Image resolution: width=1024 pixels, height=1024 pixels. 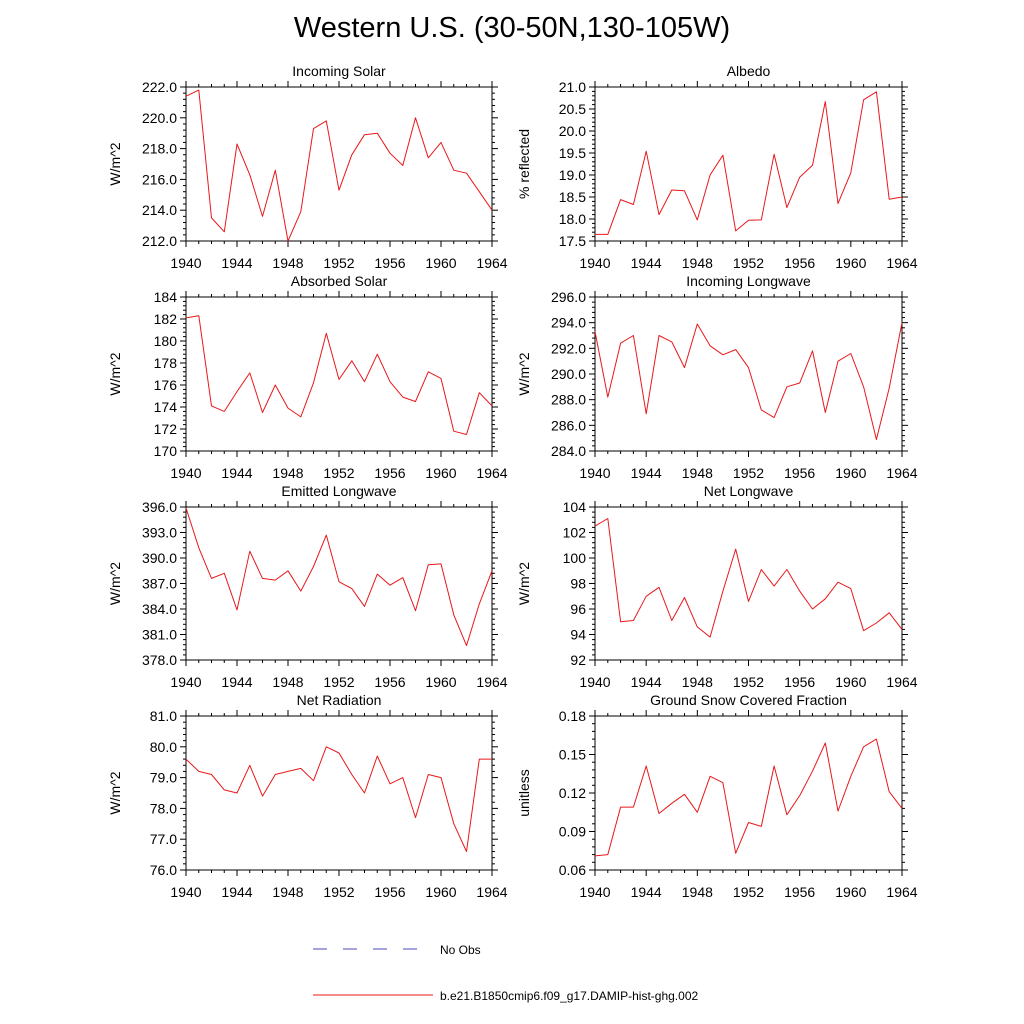 I want to click on y-tick-label: 76.0, so click(x=163, y=870).